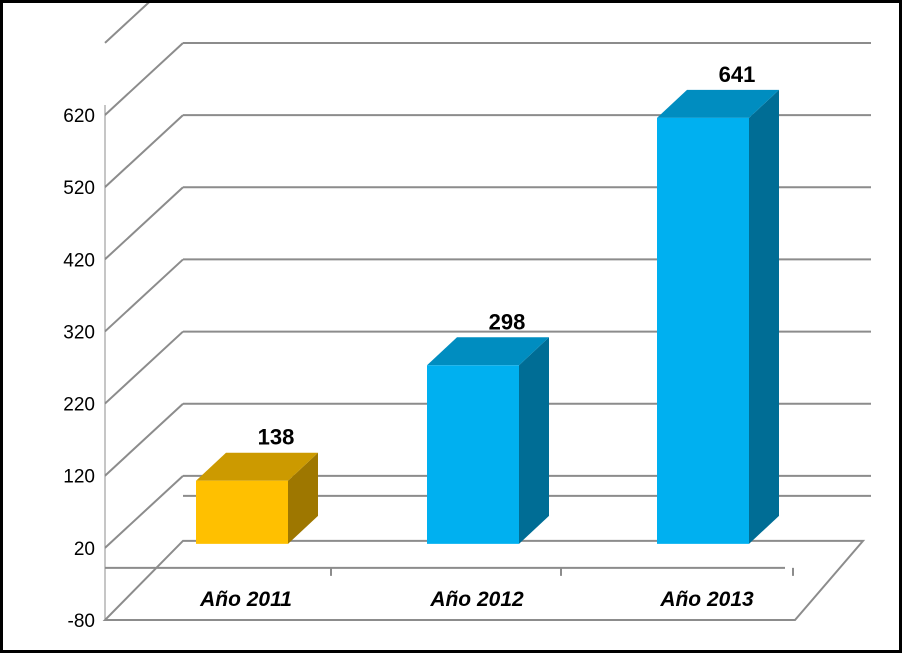  Describe the element at coordinates (245, 599) in the screenshot. I see `x-tick-label: Año 2011` at that location.